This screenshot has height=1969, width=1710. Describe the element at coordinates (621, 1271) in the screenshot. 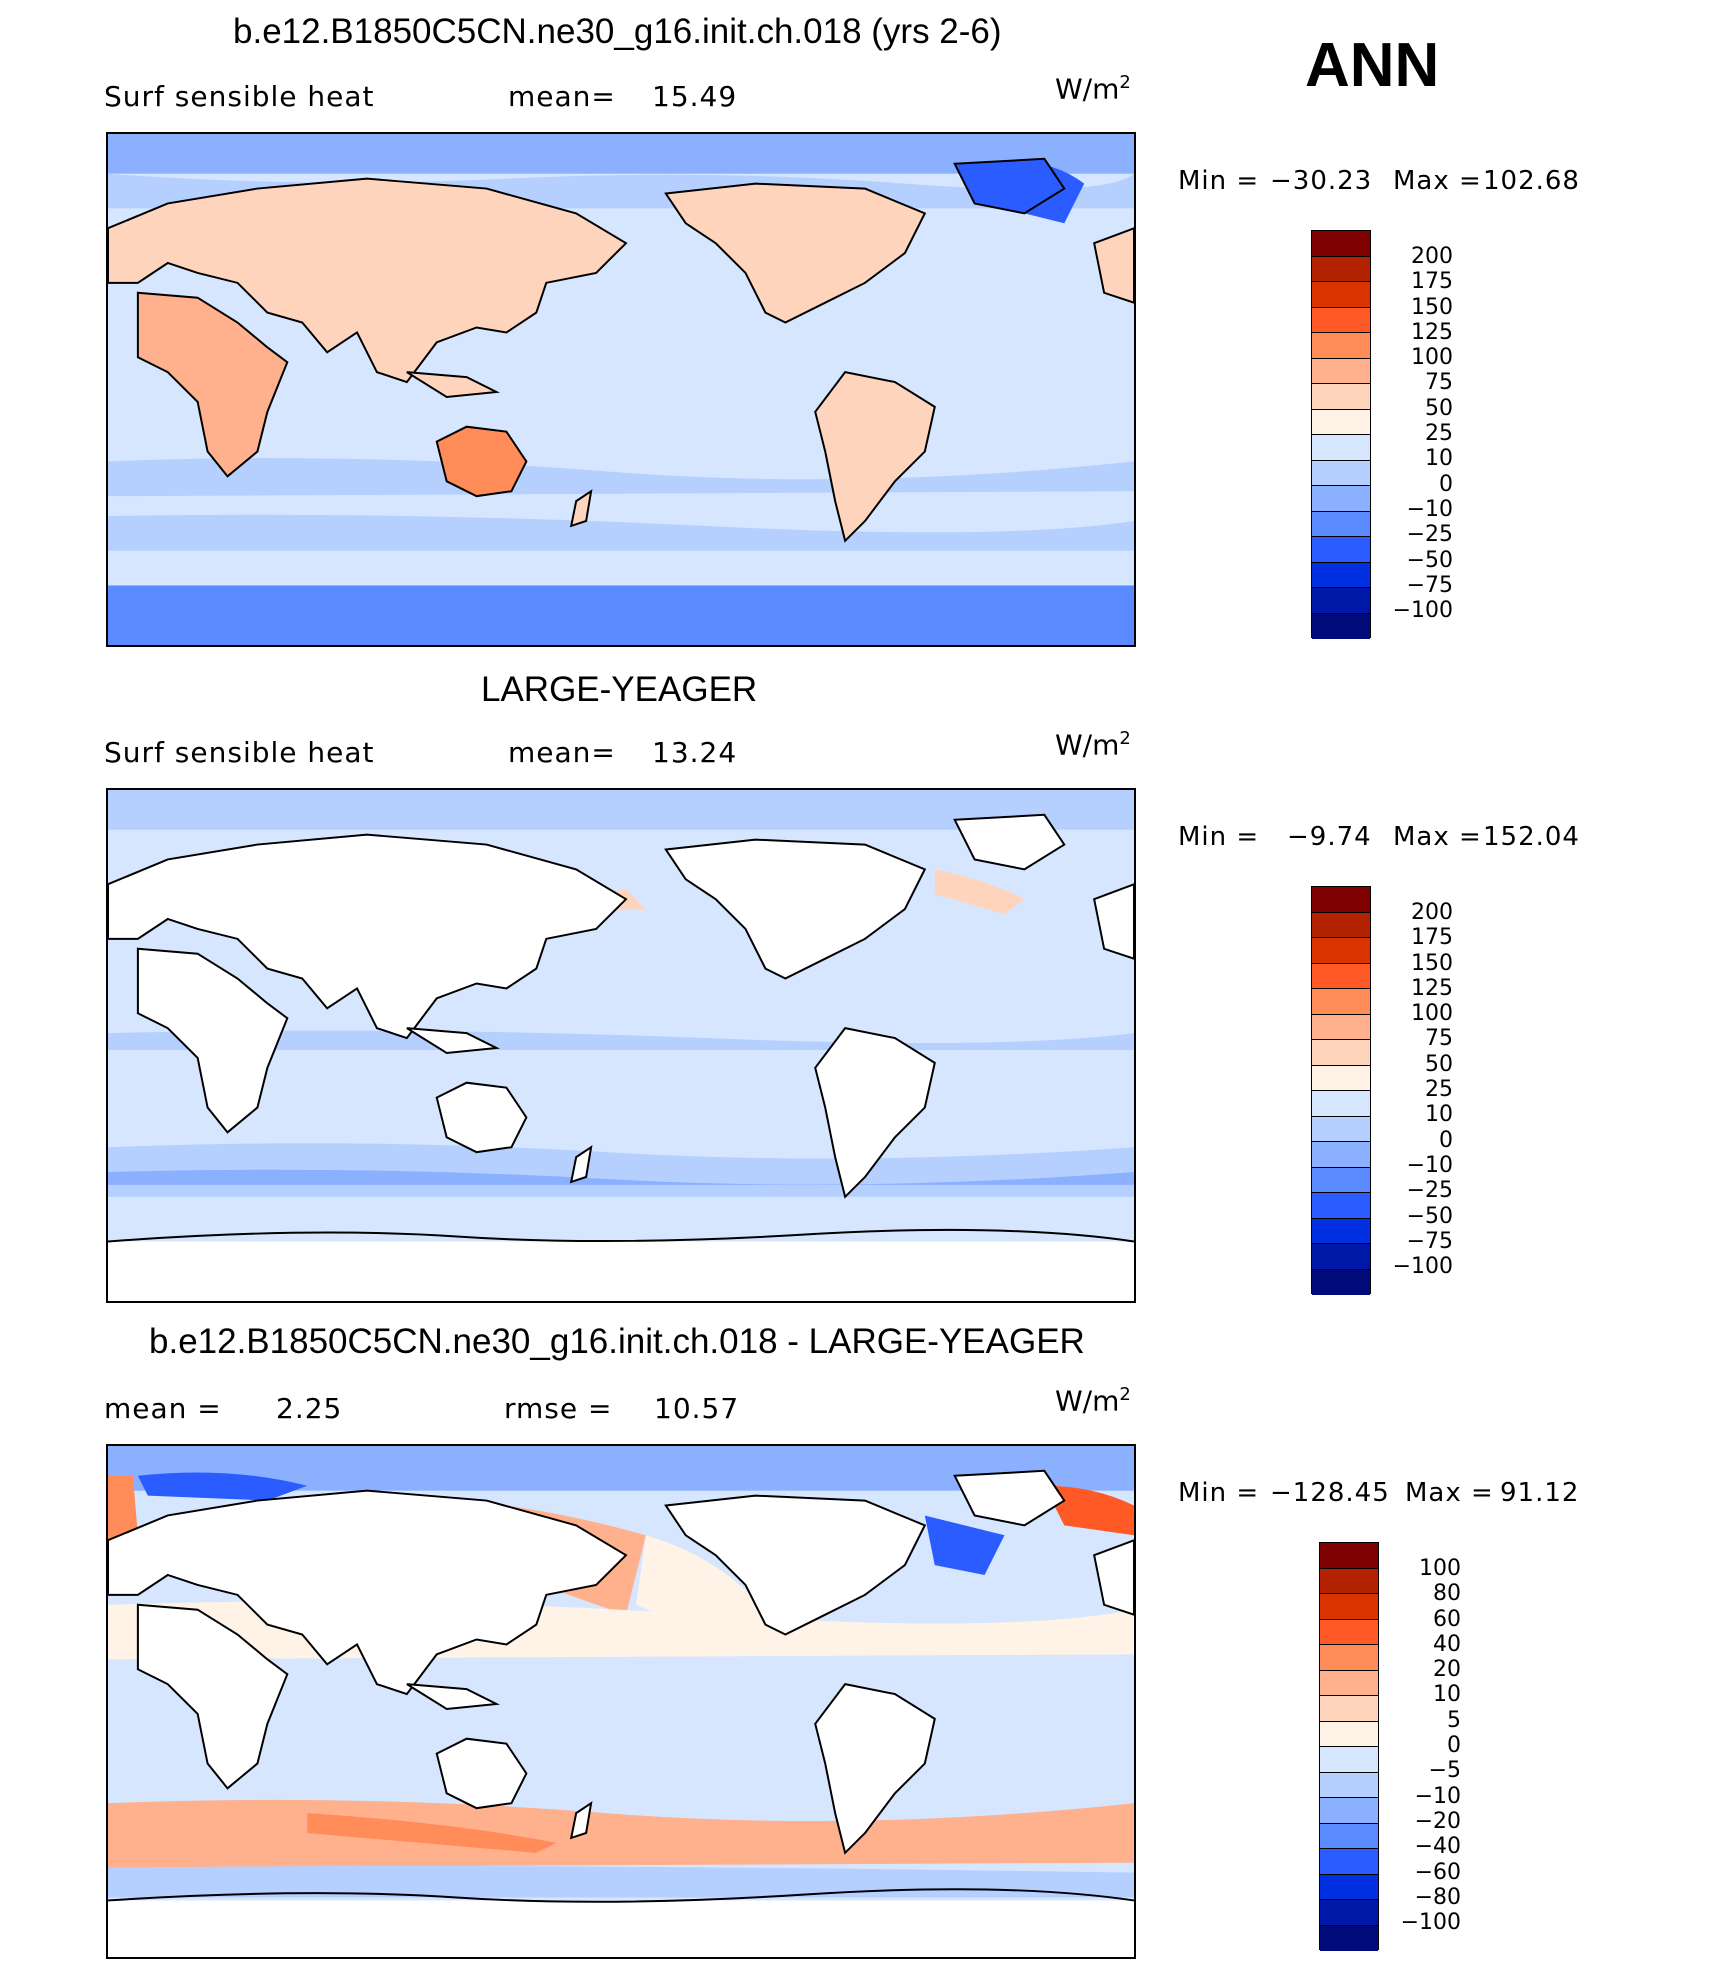

I see `panel2-antarctica-masked` at that location.